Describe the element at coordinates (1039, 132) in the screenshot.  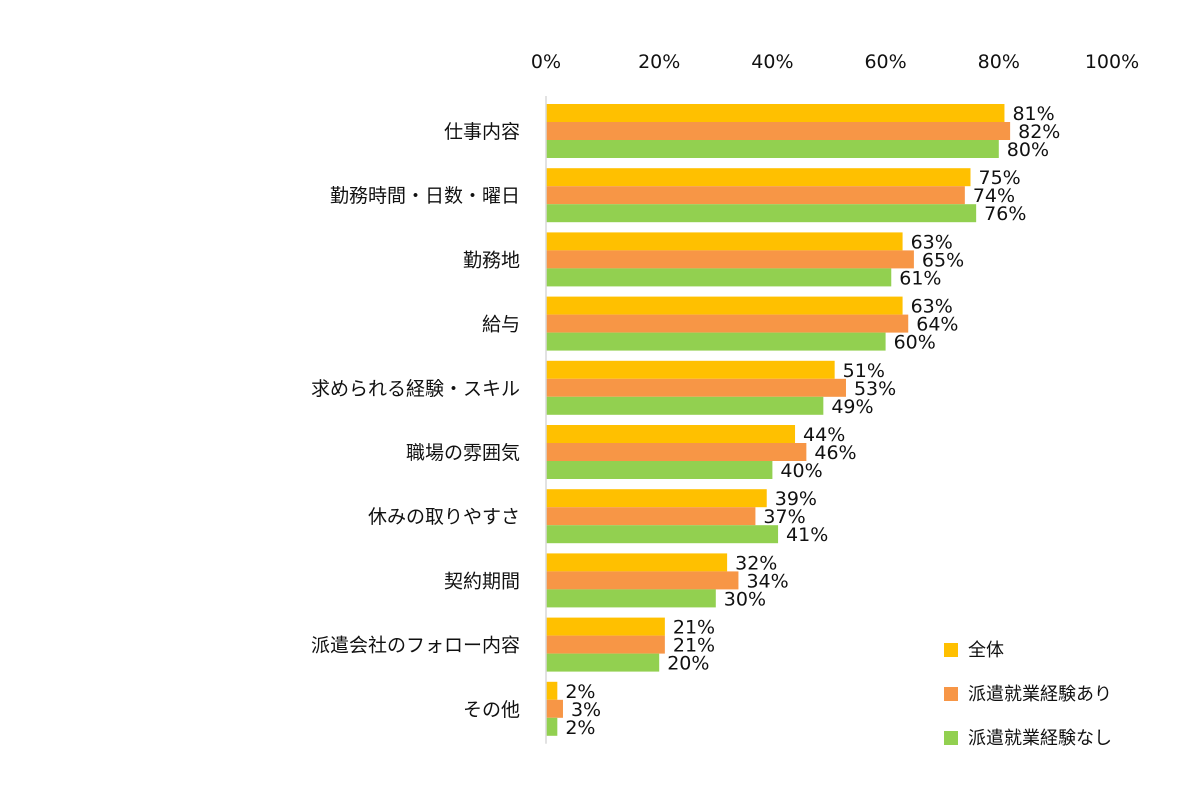
I see `data-label: 82%` at that location.